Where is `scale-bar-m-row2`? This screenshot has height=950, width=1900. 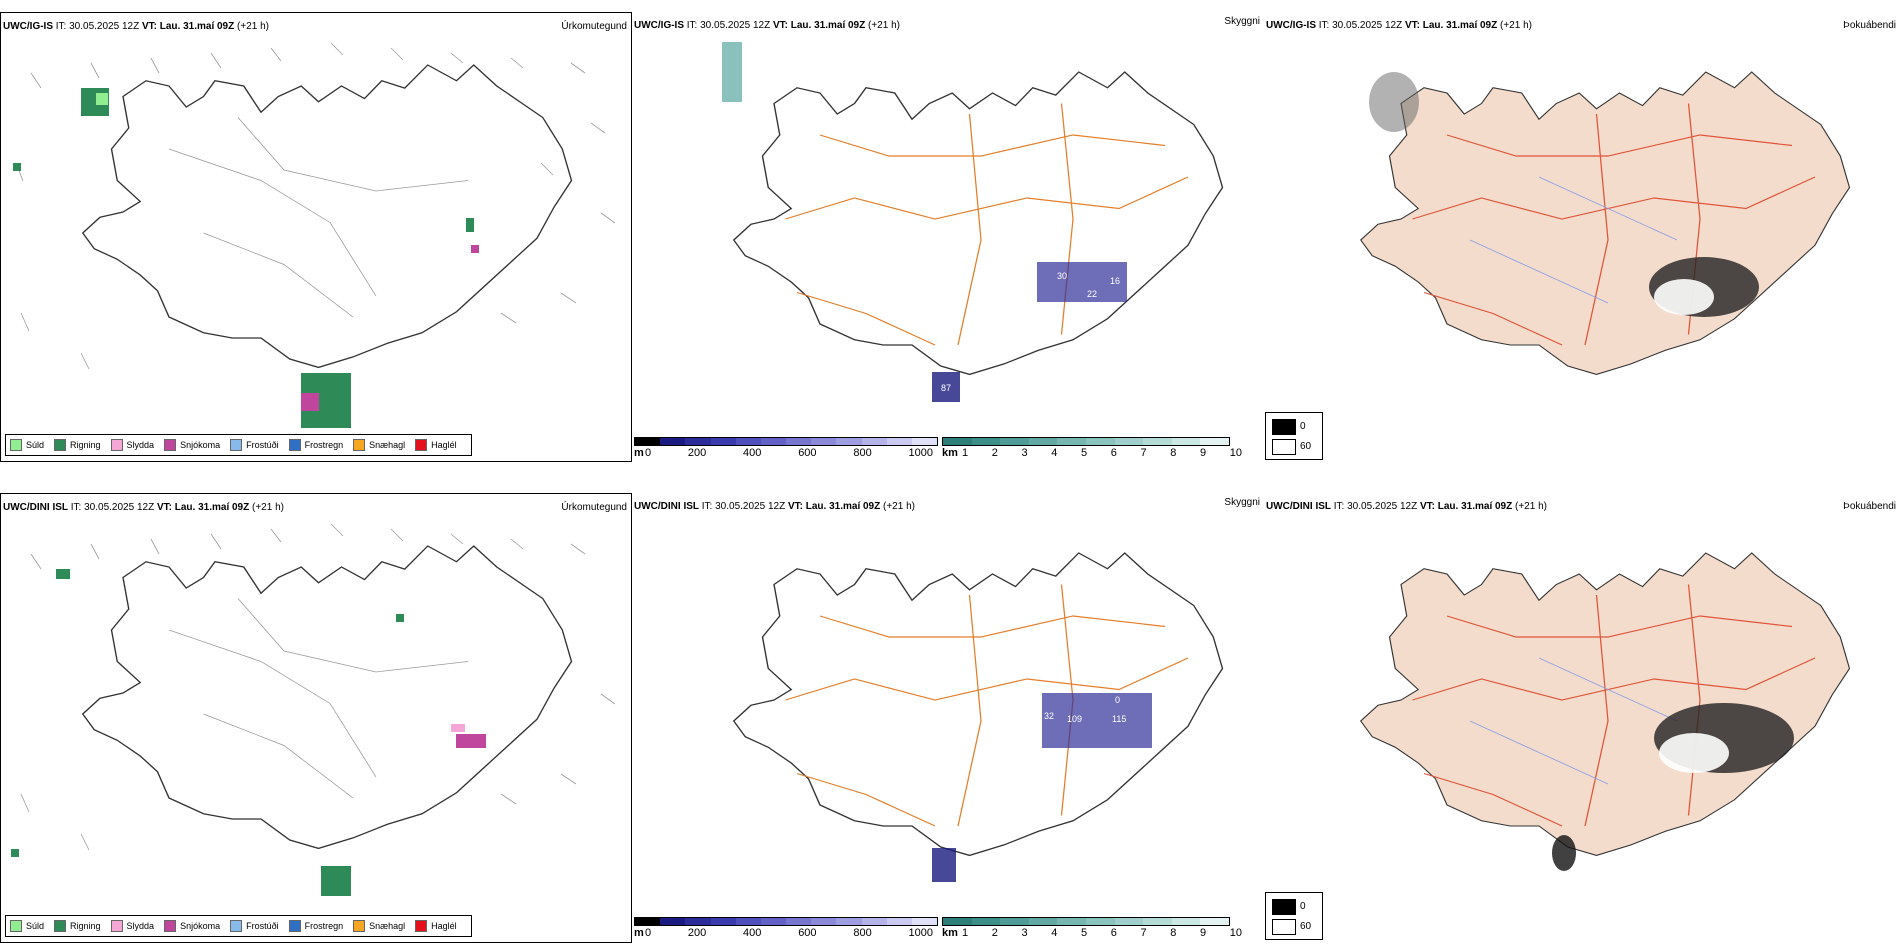 scale-bar-m-row2 is located at coordinates (786, 921).